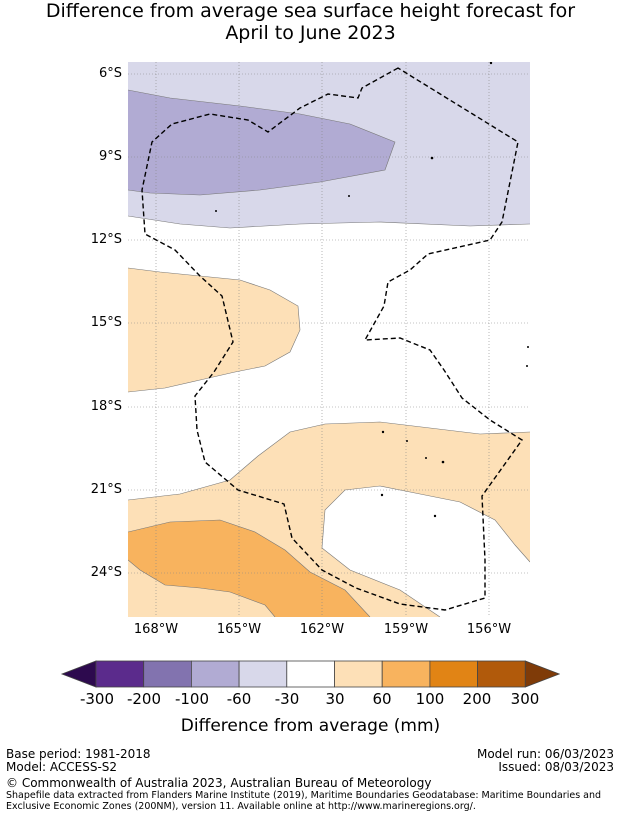  Describe the element at coordinates (287, 699) in the screenshot. I see `cb-tick-minus30: -30` at that location.